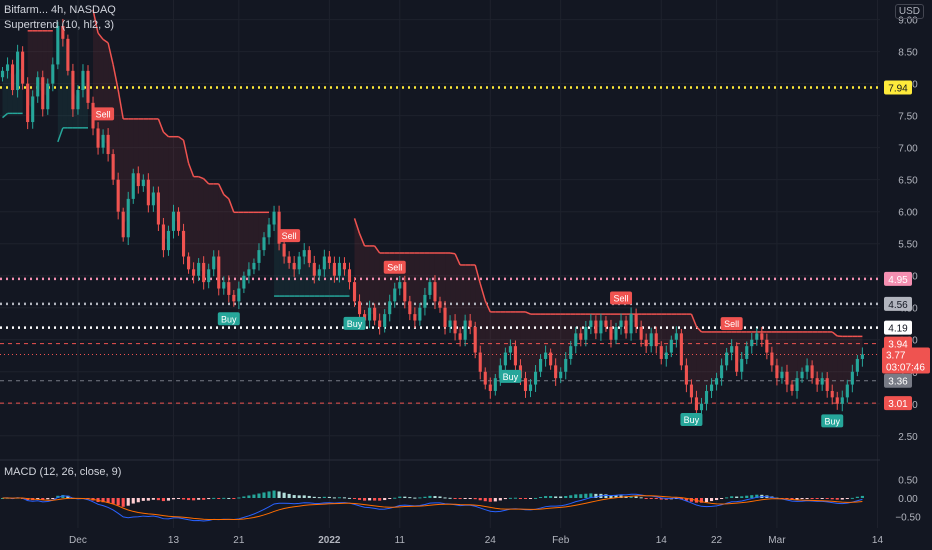 This screenshot has height=550, width=932. I want to click on price-label-bg, so click(898, 403).